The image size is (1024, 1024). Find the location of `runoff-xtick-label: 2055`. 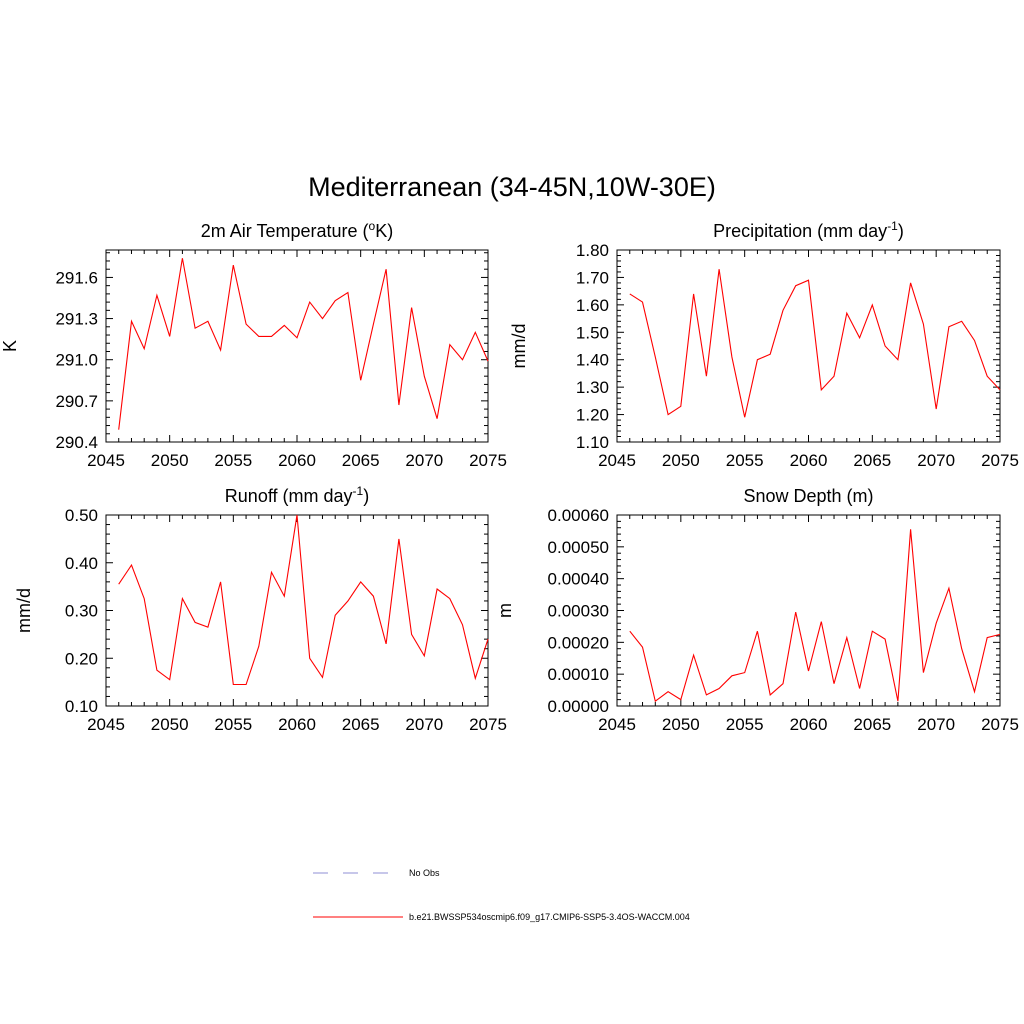

runoff-xtick-label: 2055 is located at coordinates (233, 724).